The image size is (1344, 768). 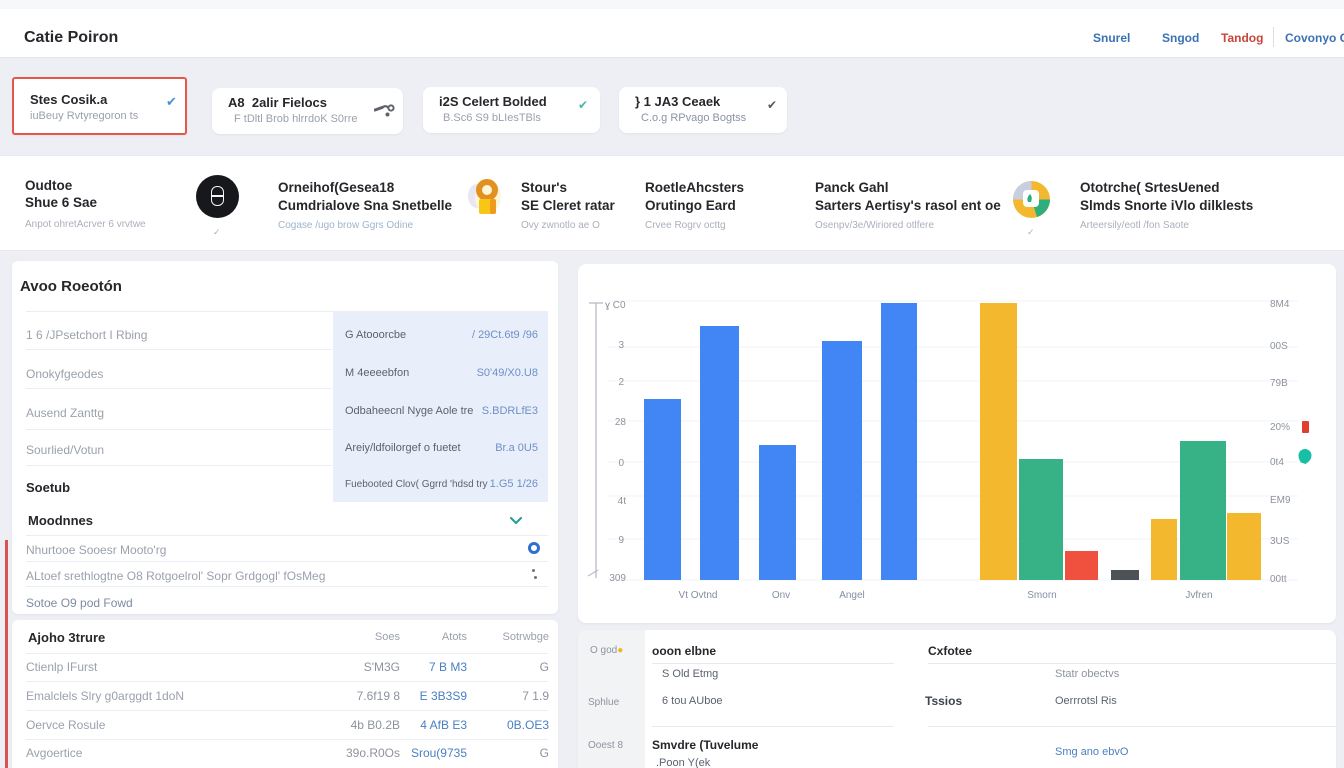 I want to click on svg-text: 00tt, so click(x=1278, y=579).